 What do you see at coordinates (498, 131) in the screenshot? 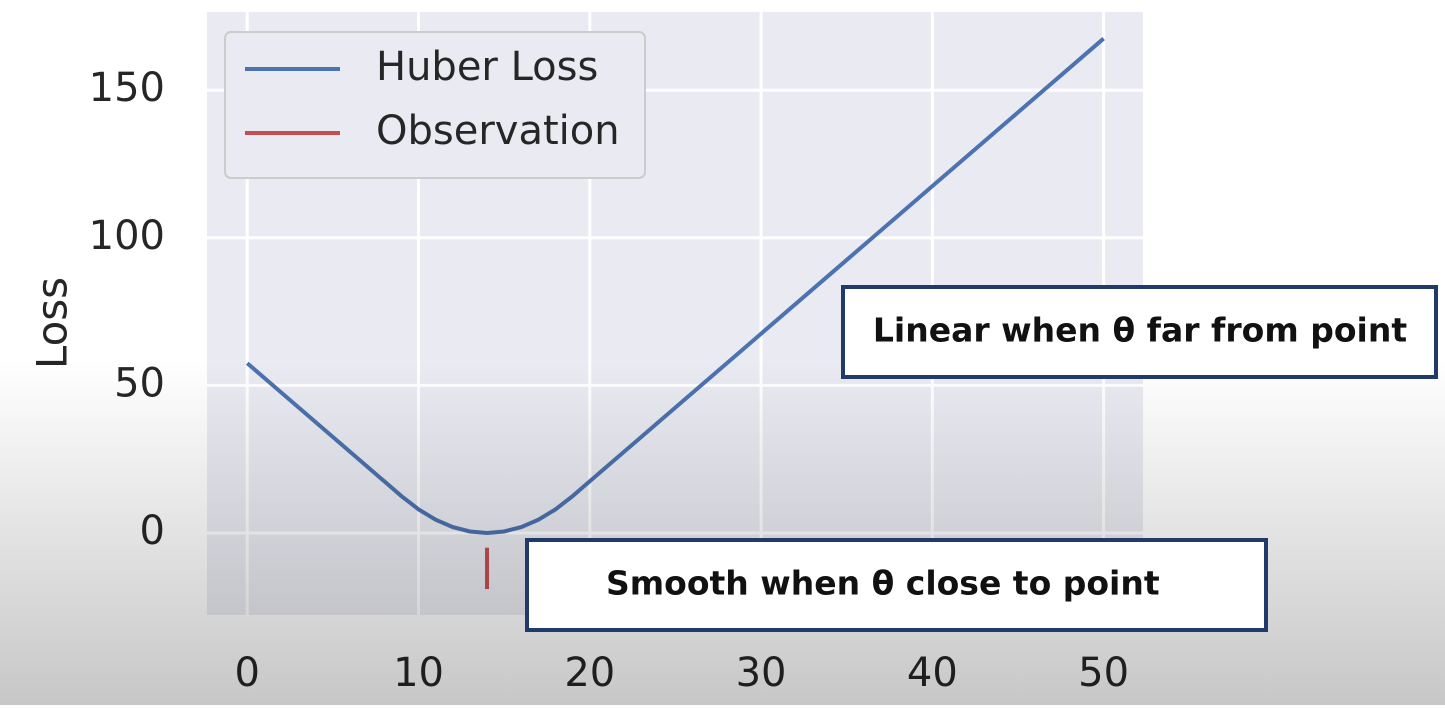
I see `legend-label: Observation` at bounding box center [498, 131].